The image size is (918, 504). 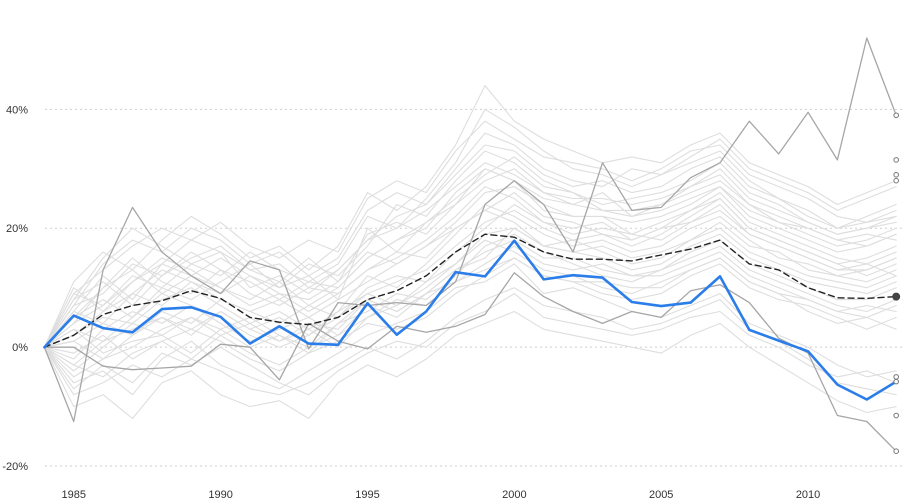 What do you see at coordinates (15, 288) in the screenshot?
I see `y-axis-tick-labels: -20% 0% 20% 40%` at bounding box center [15, 288].